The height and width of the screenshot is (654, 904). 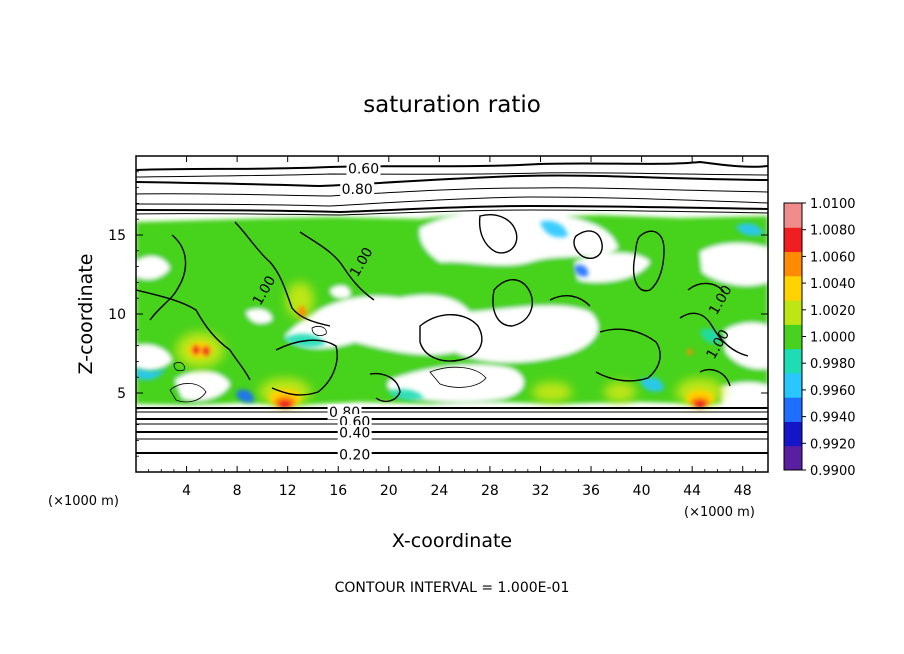 I want to click on white-void-center-lower, so click(x=455, y=383).